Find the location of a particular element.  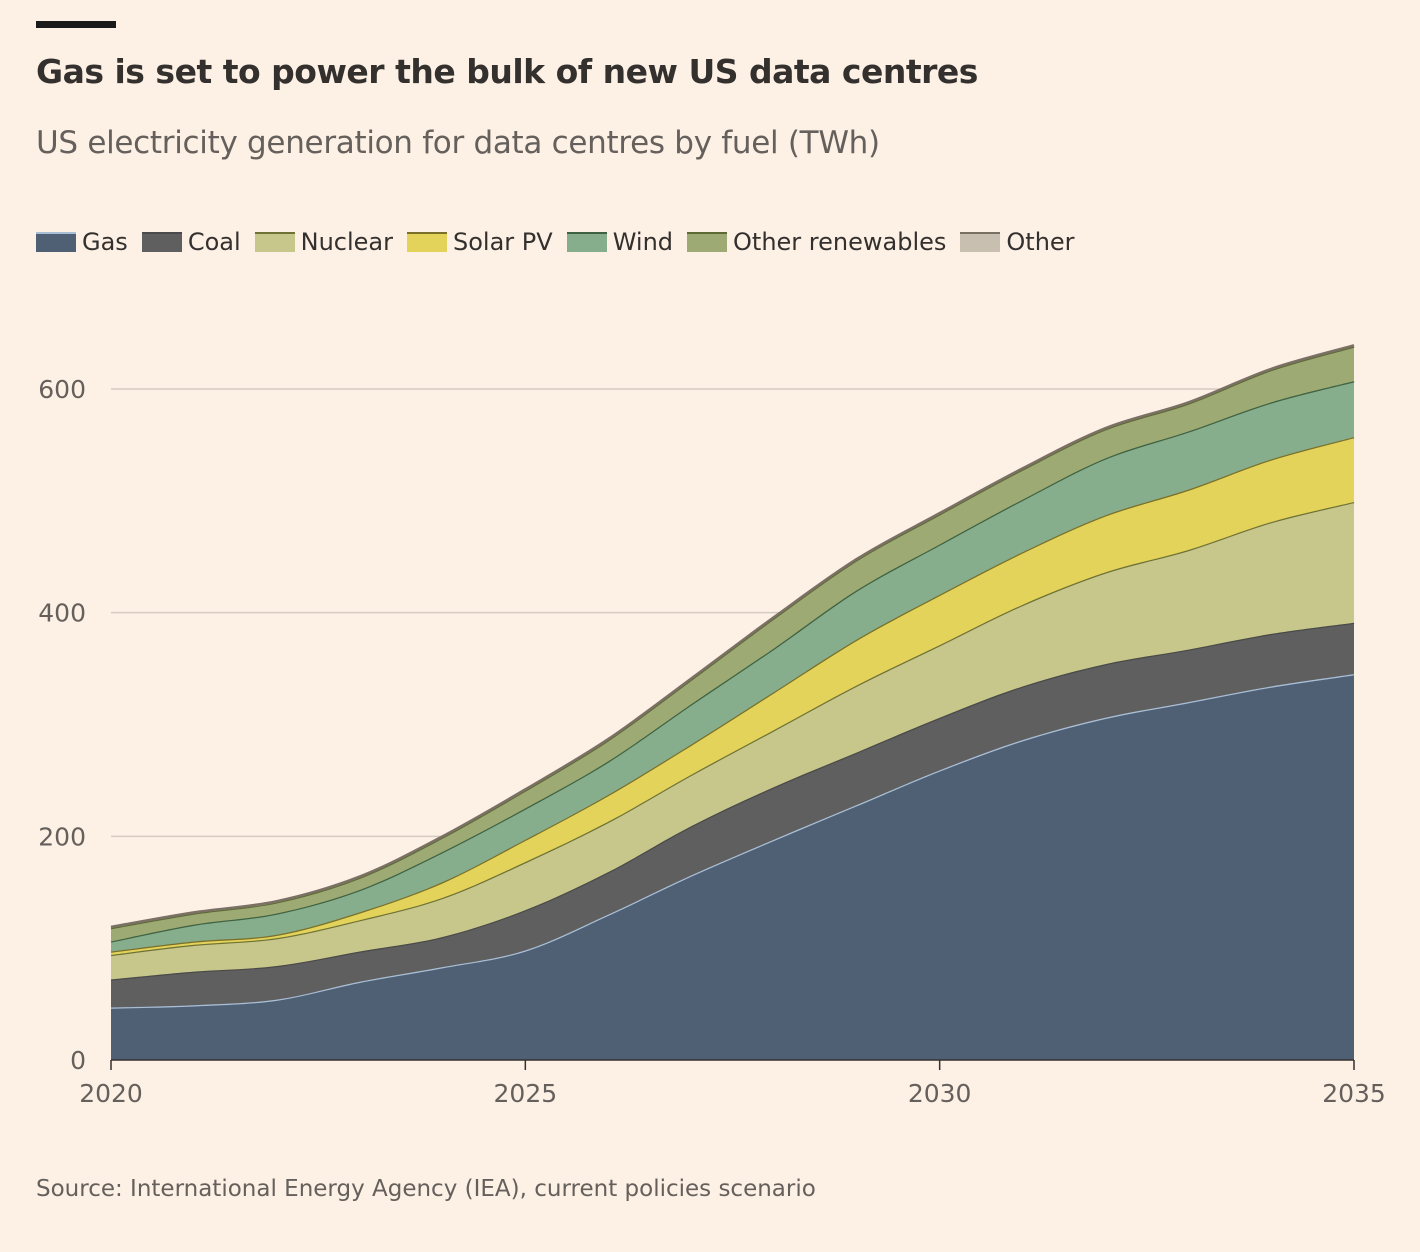

legend-item: Gas is located at coordinates (82, 242).